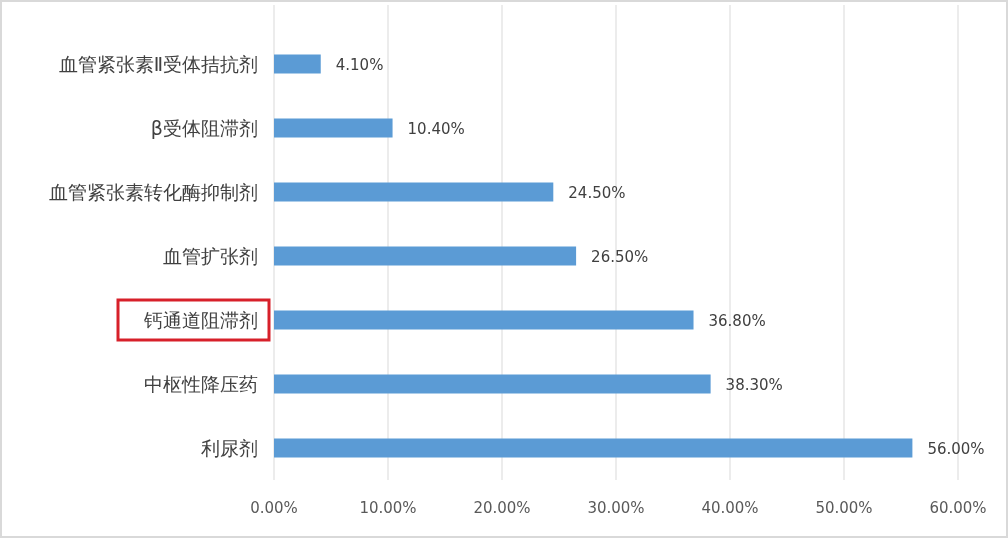  I want to click on x-tick-label: 20.00%, so click(502, 508).